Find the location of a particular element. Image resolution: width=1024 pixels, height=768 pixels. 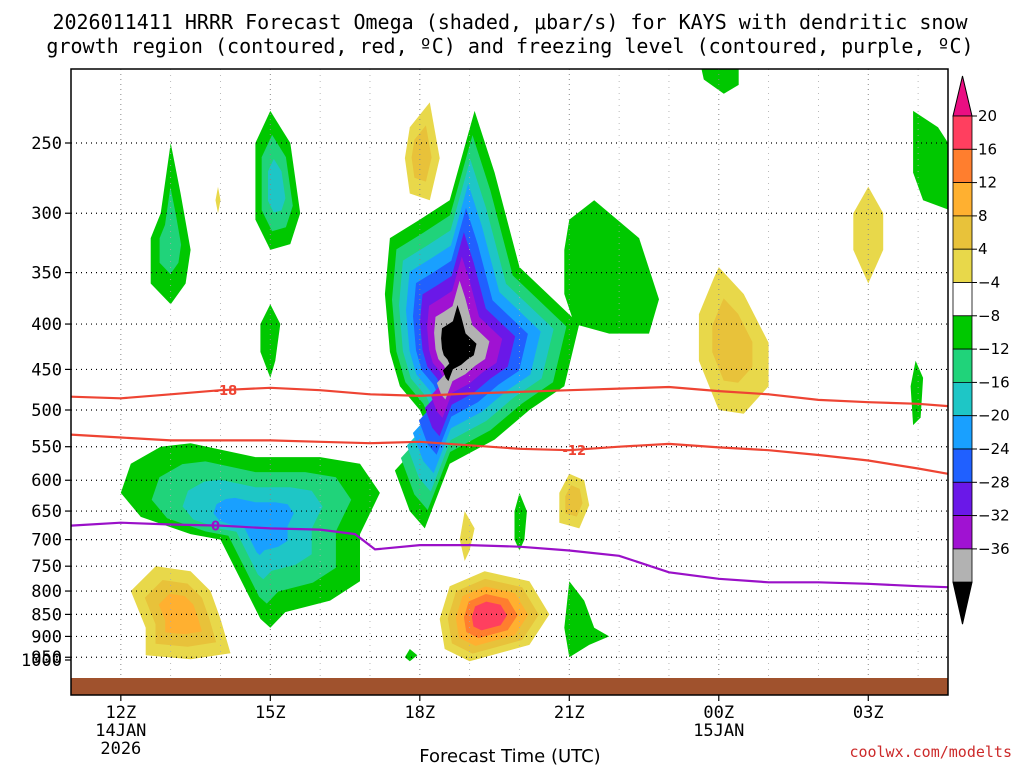

colorbar-label: −8 is located at coordinates (989, 316).